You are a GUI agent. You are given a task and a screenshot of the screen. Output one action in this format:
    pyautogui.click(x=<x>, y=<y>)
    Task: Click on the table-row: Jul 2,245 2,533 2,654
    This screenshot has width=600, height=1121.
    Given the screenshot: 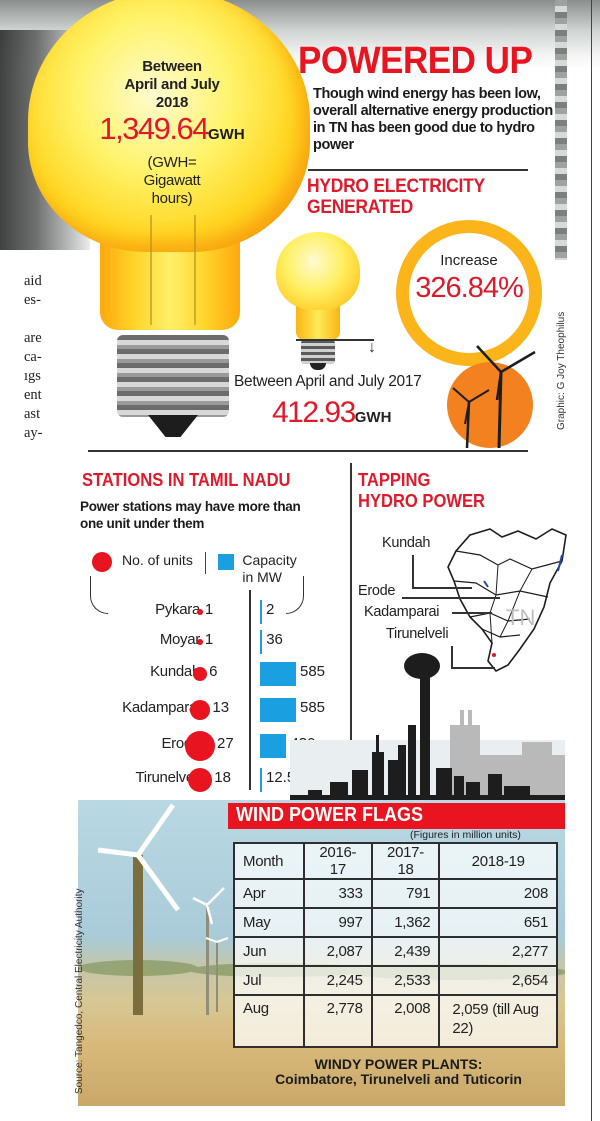 What is the action you would take?
    pyautogui.click(x=395, y=980)
    